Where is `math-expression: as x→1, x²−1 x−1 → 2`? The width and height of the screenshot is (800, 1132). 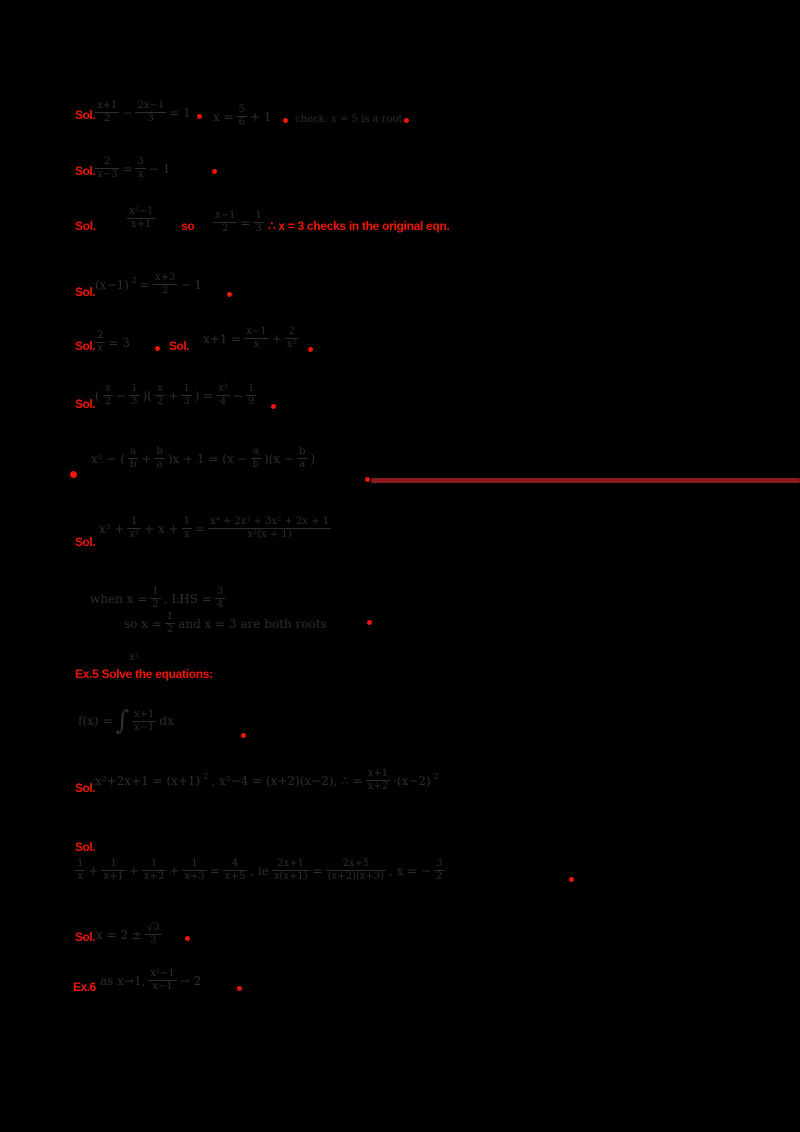
math-expression: as x→1, x²−1 x−1 → 2 is located at coordinates (151, 980).